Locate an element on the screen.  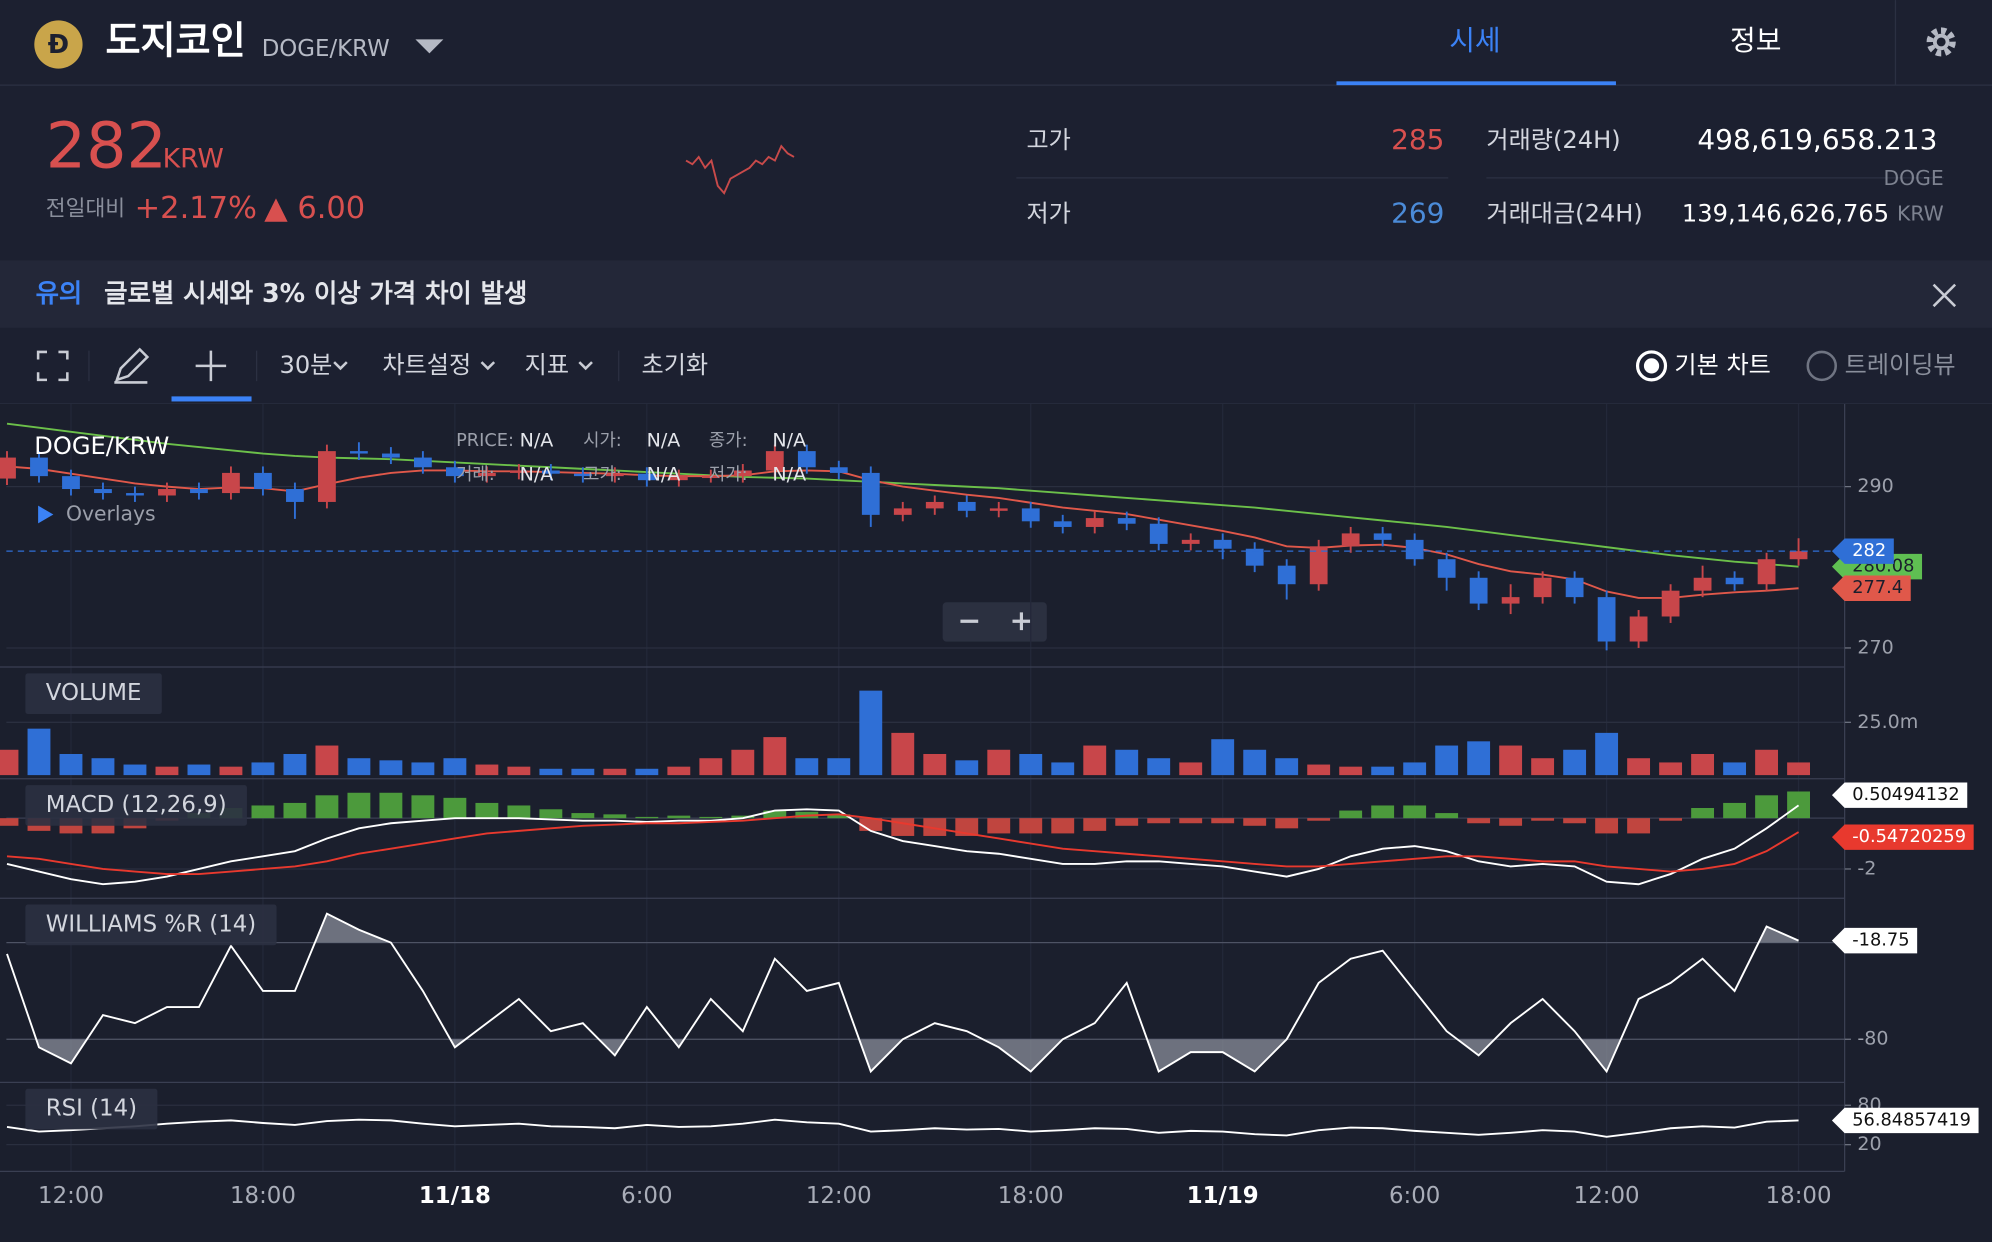
y-tick-label: 290 is located at coordinates (1875, 486).